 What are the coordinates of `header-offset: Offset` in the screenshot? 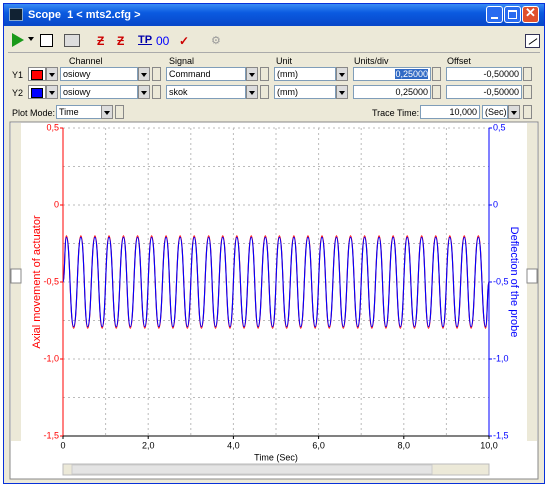 It's located at (459, 61).